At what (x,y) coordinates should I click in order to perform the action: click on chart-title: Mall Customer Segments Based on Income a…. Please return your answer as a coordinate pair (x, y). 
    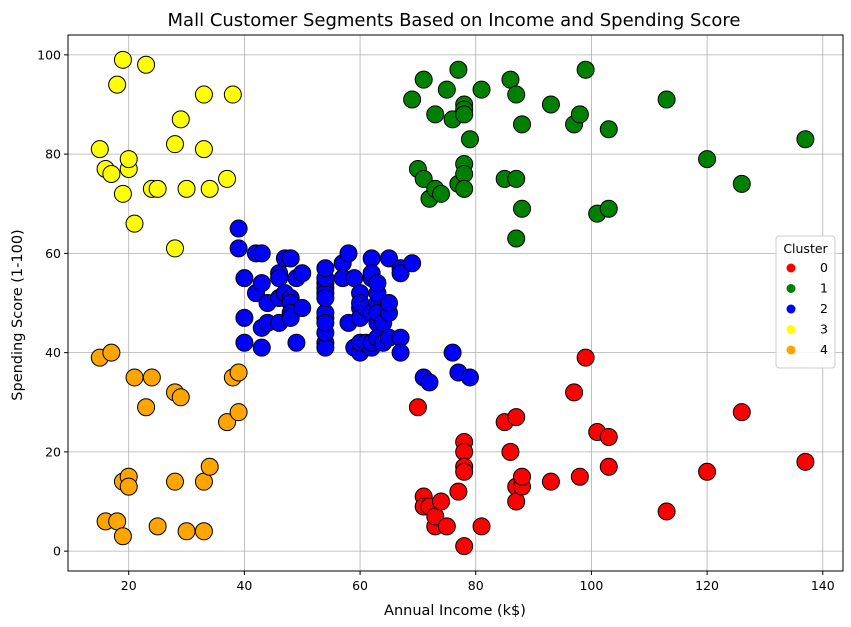
    Looking at the image, I should click on (454, 20).